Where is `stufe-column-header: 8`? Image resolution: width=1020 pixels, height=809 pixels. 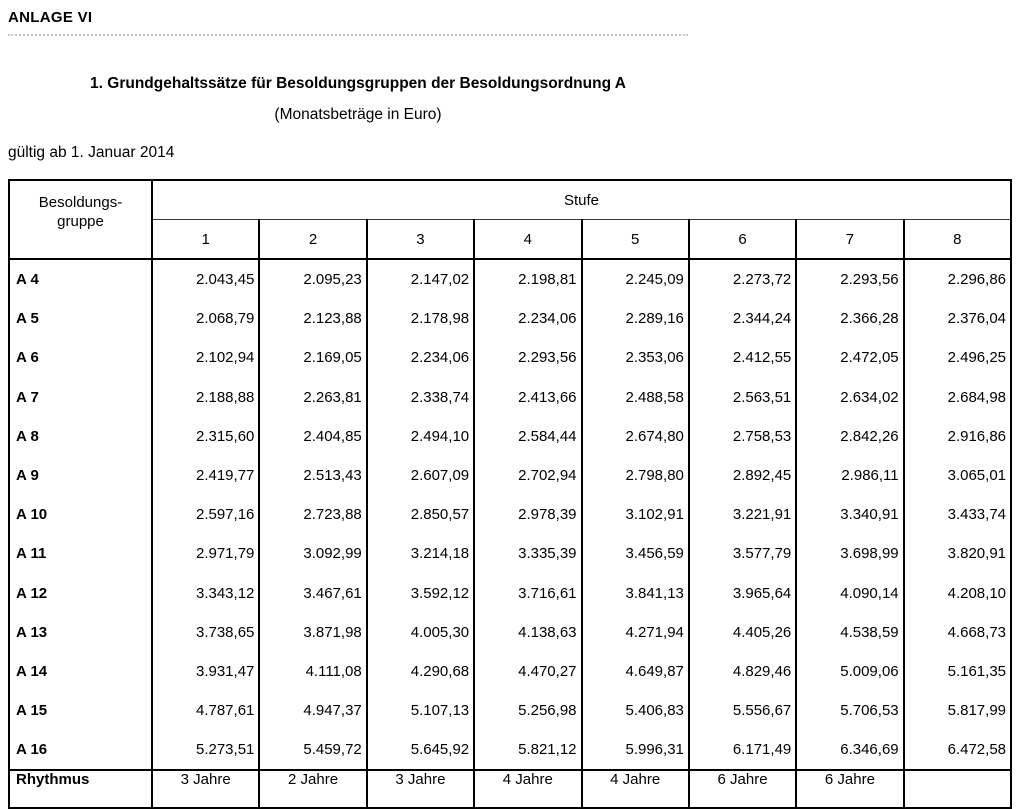
stufe-column-header: 8 is located at coordinates (956, 239).